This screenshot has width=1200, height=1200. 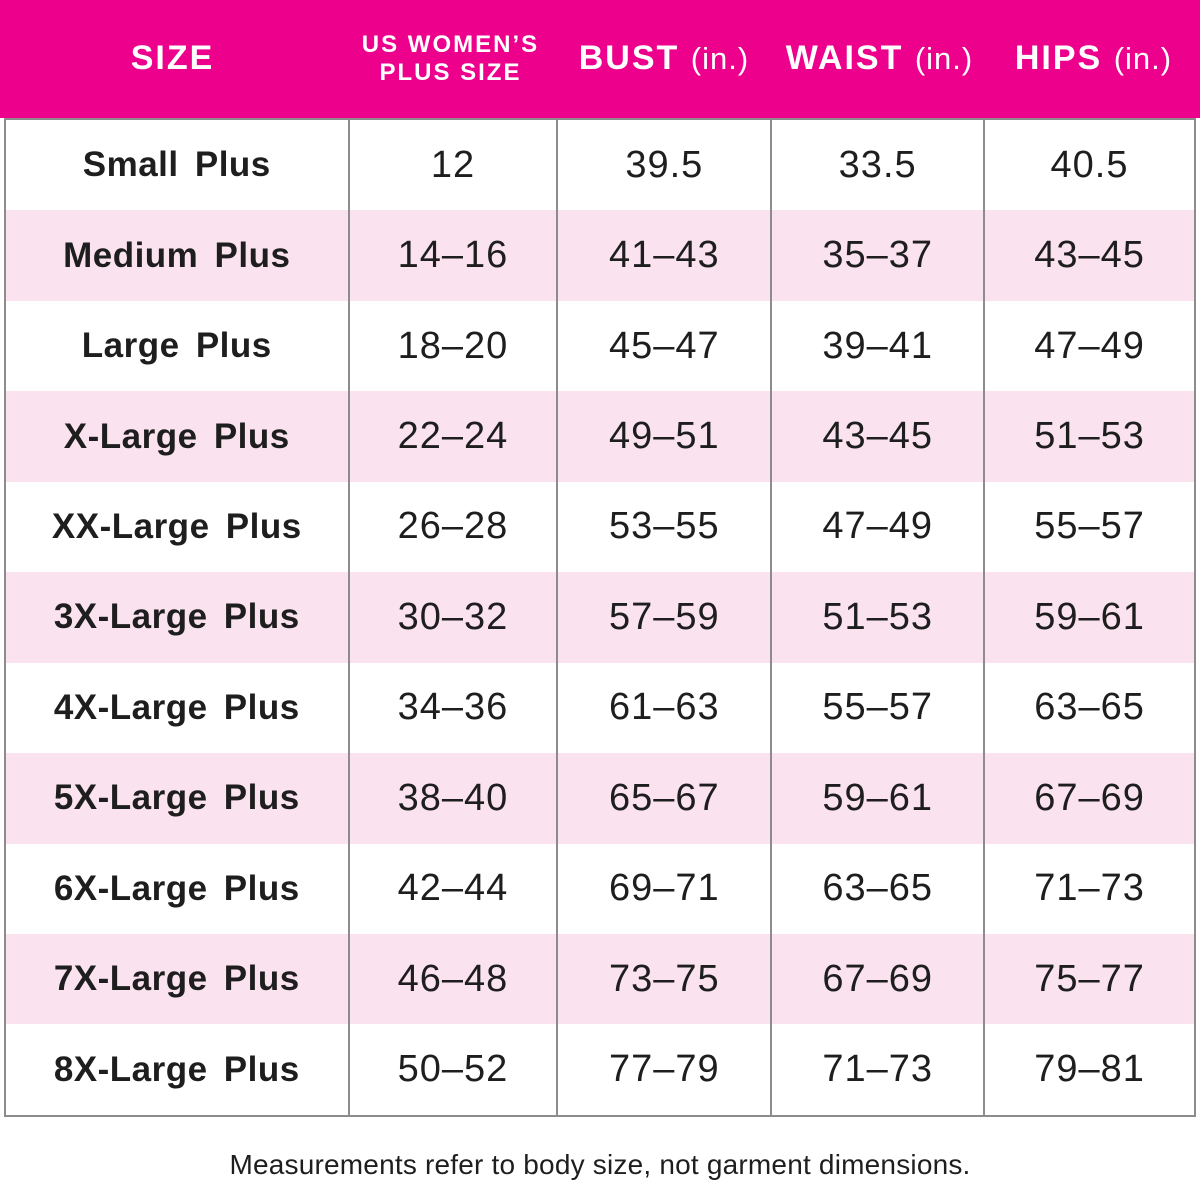 What do you see at coordinates (663, 617) in the screenshot?
I see `bust-value-cell: 57–59` at bounding box center [663, 617].